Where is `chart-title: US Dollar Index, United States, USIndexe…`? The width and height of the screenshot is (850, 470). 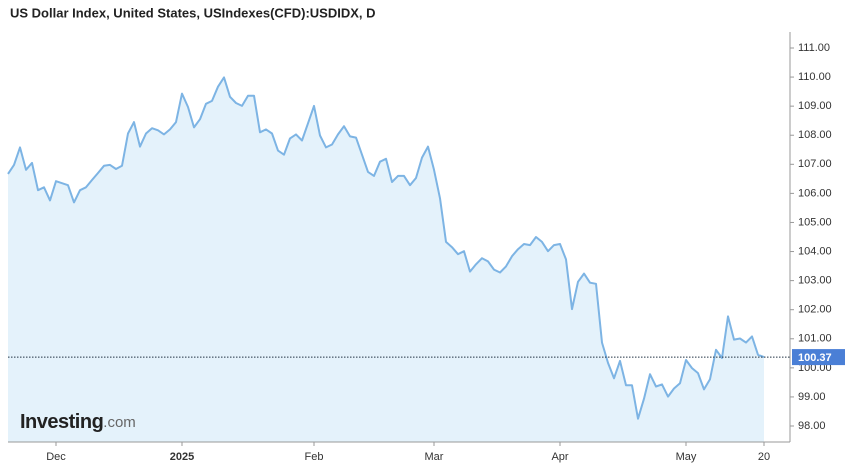
chart-title: US Dollar Index, United States, USIndexe… is located at coordinates (193, 12).